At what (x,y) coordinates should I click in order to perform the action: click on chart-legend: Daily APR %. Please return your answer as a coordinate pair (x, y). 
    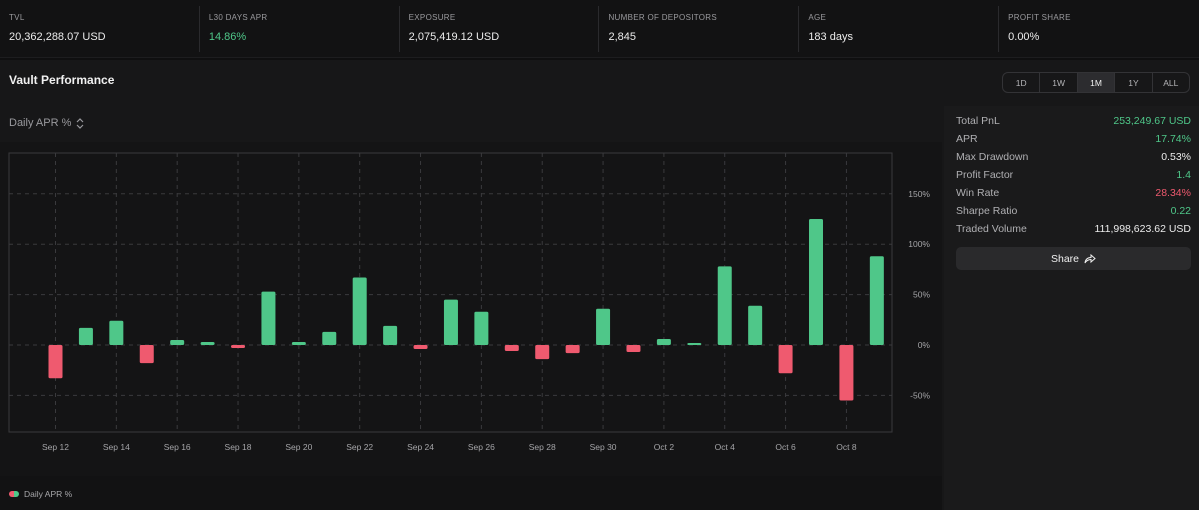
    Looking at the image, I should click on (40, 494).